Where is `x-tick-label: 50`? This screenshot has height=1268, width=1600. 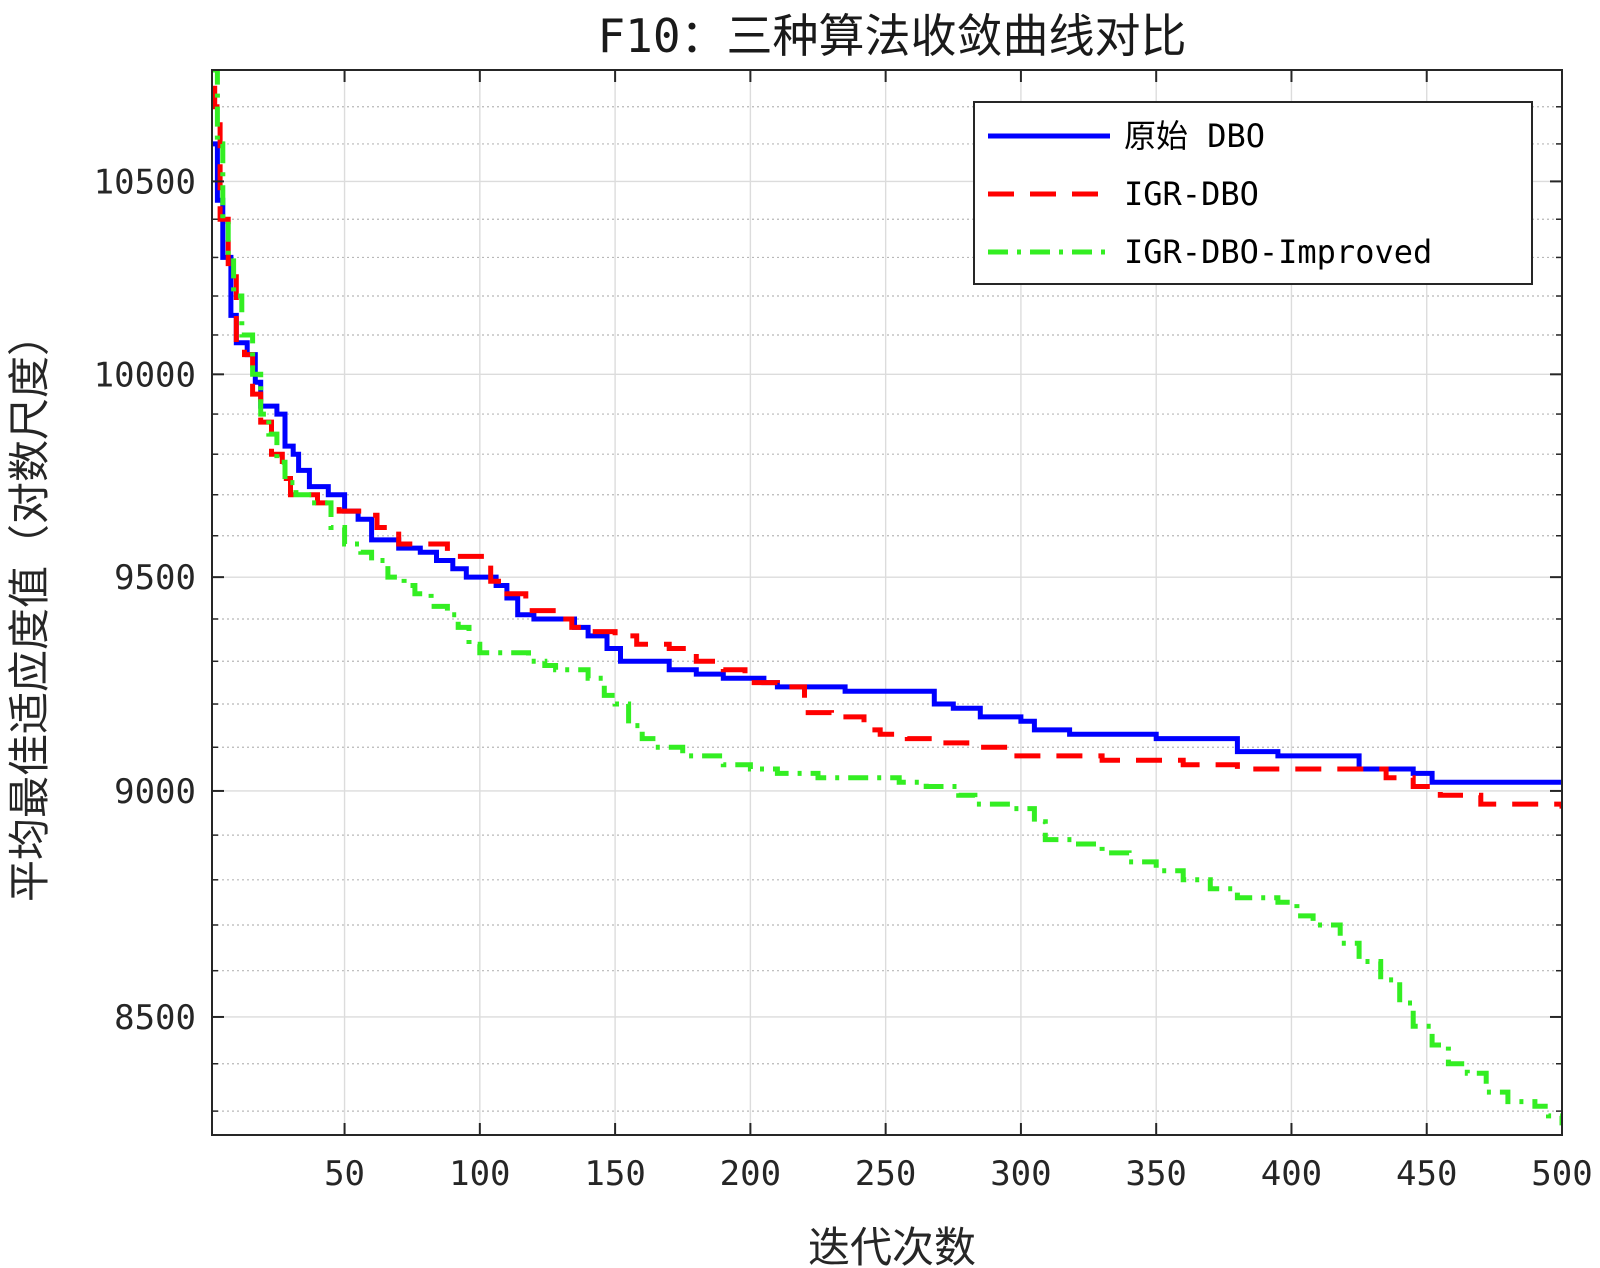
x-tick-label: 50 is located at coordinates (344, 1174).